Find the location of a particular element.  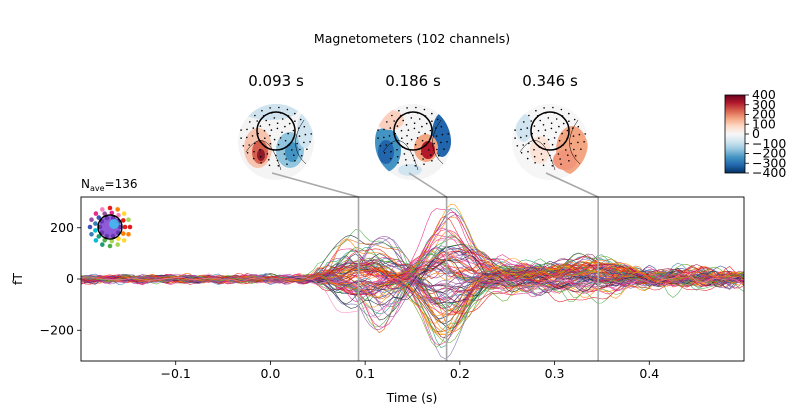

y-tick-label: 0 is located at coordinates (70, 278).